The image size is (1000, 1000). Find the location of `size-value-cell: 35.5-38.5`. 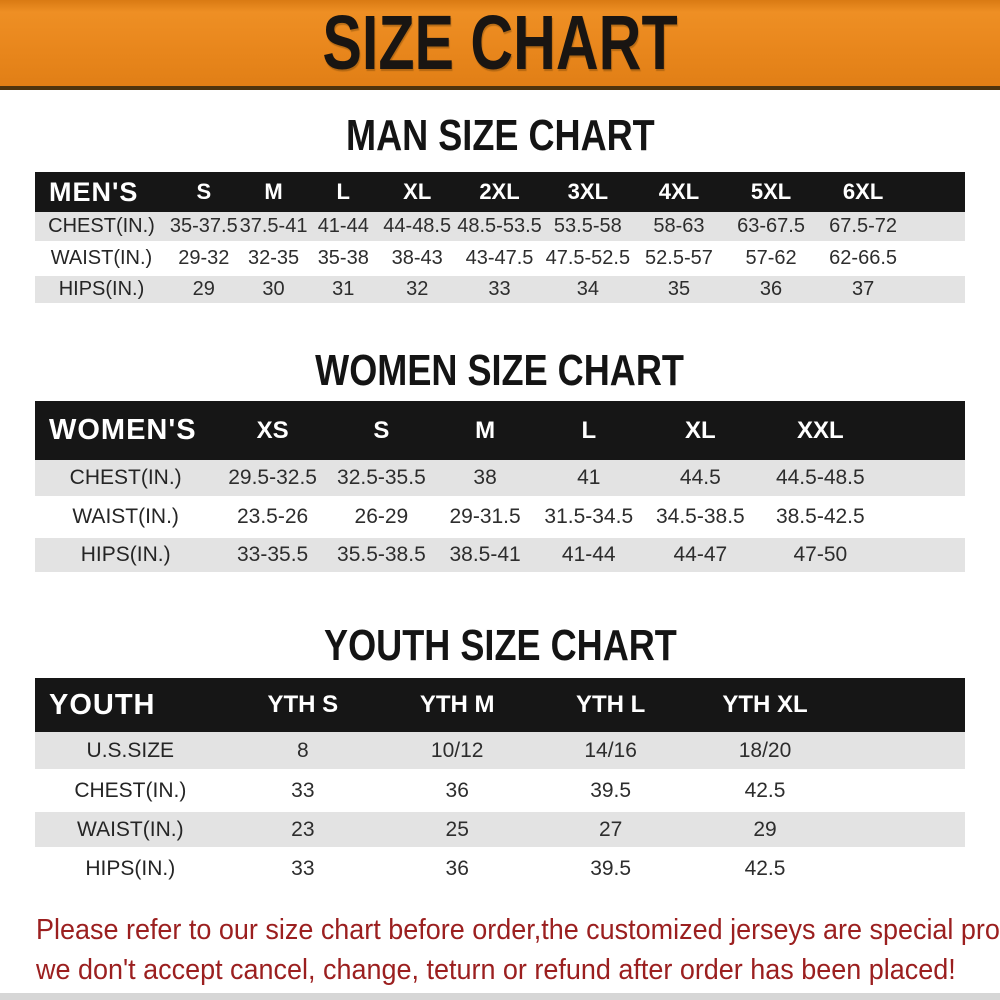

size-value-cell: 35.5-38.5 is located at coordinates (381, 556).